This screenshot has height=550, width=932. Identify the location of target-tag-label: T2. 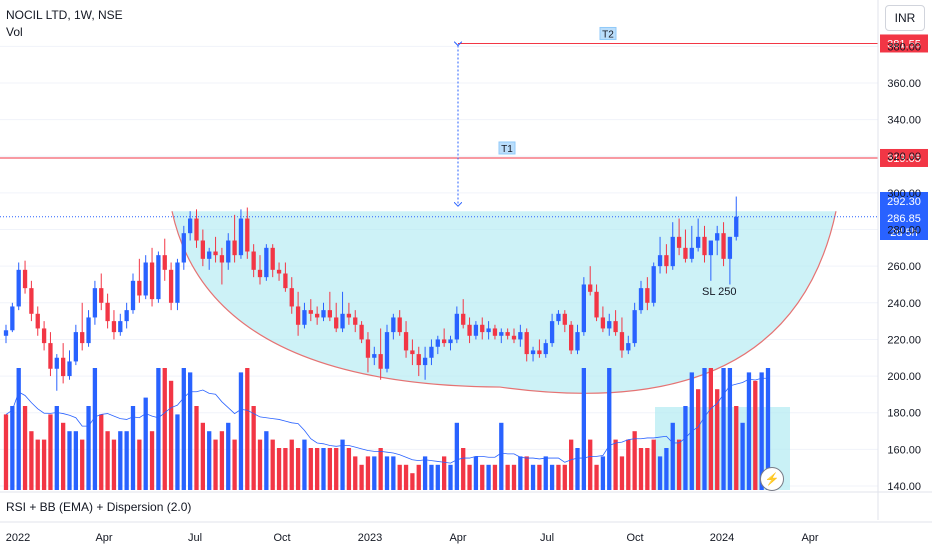
(608, 34).